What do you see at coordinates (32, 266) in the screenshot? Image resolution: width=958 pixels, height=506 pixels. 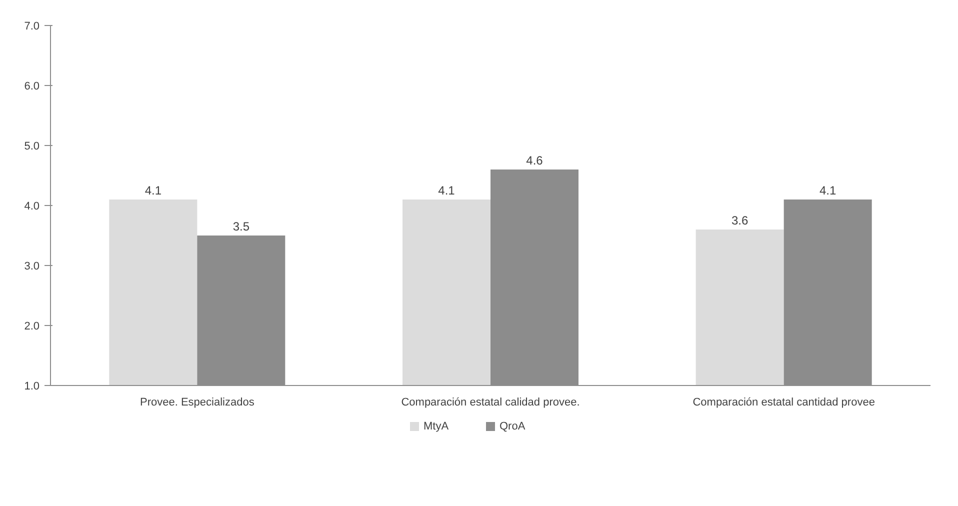 I see `y-tick-label: 3.0` at bounding box center [32, 266].